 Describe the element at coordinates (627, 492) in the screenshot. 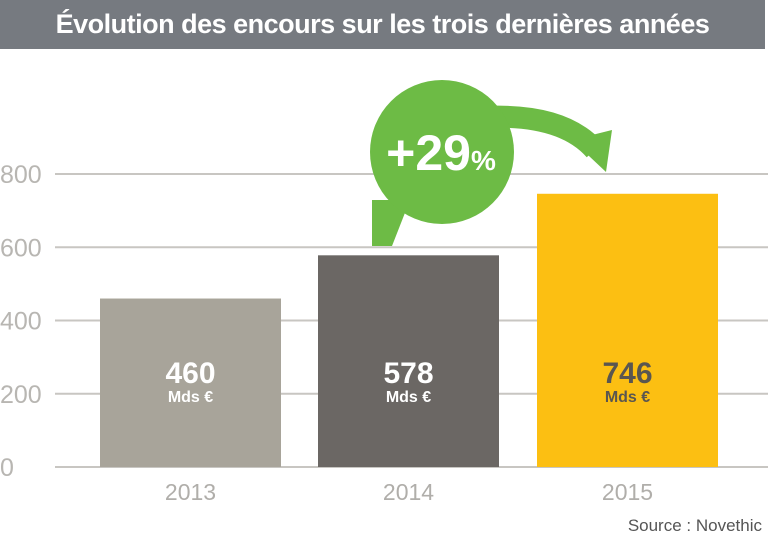

I see `x-tick-label: 2015` at that location.